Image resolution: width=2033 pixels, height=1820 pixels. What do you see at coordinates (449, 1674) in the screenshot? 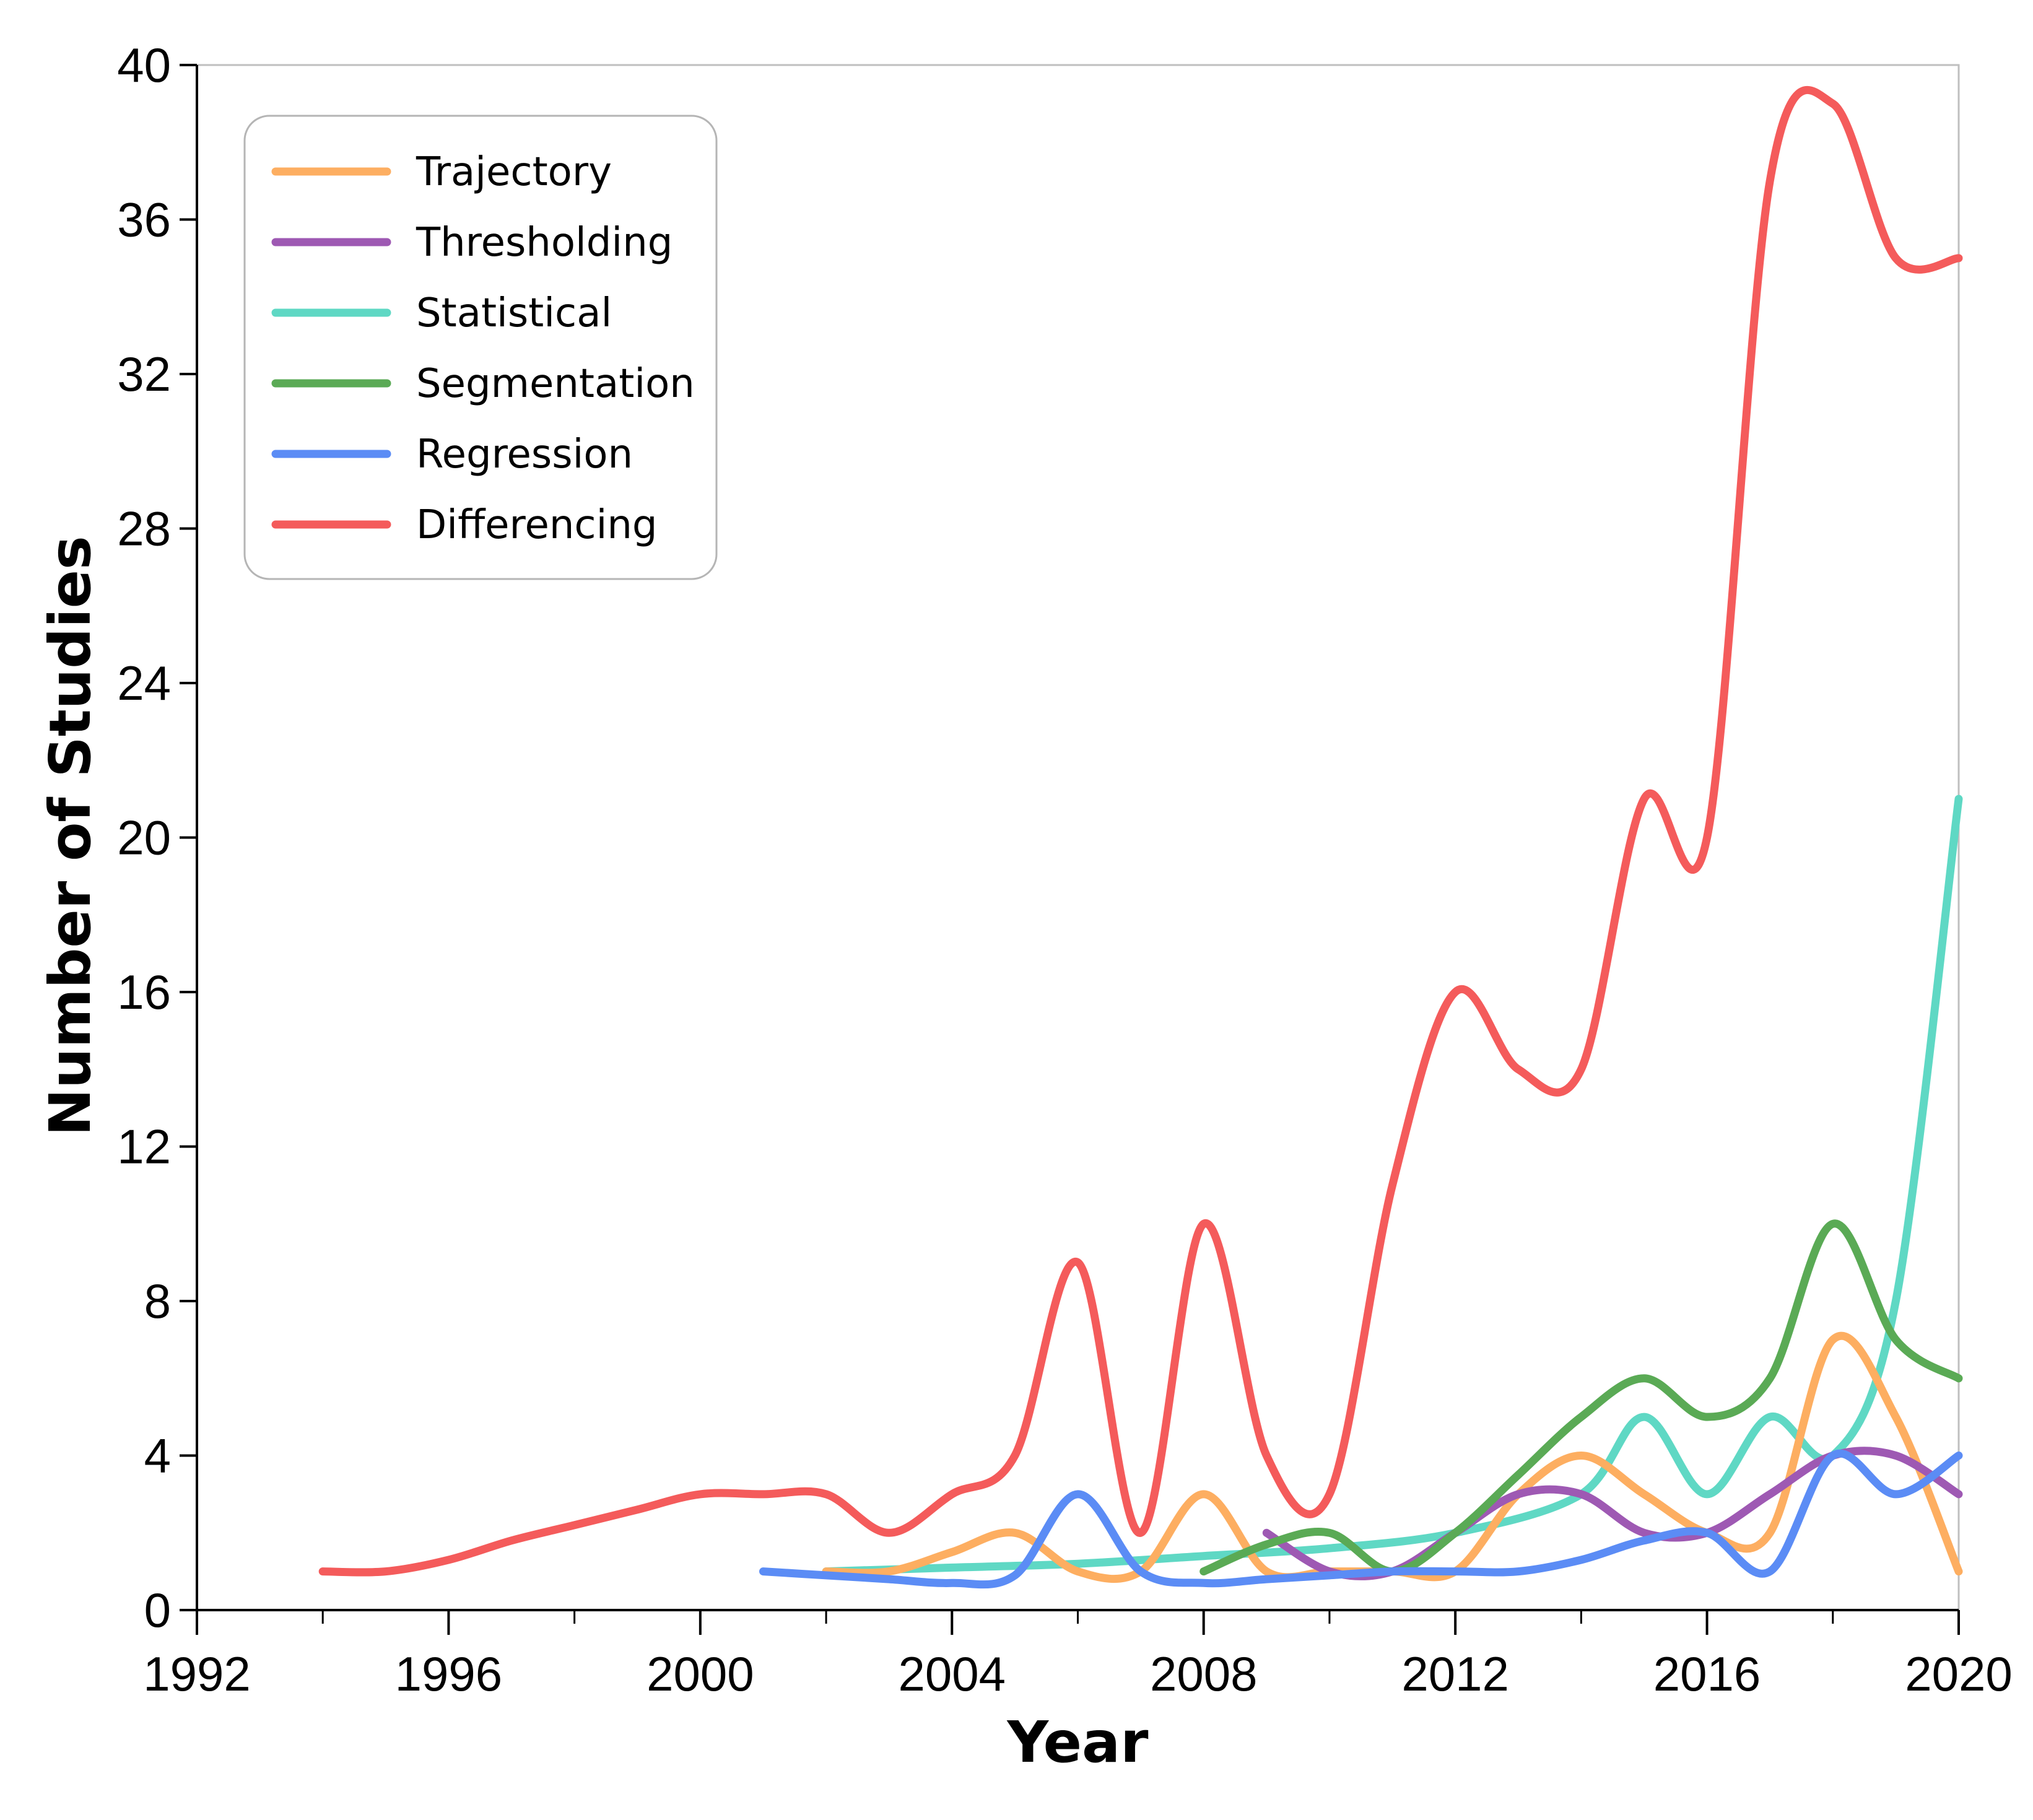
I see `x-tick-label: 1996` at bounding box center [449, 1674].